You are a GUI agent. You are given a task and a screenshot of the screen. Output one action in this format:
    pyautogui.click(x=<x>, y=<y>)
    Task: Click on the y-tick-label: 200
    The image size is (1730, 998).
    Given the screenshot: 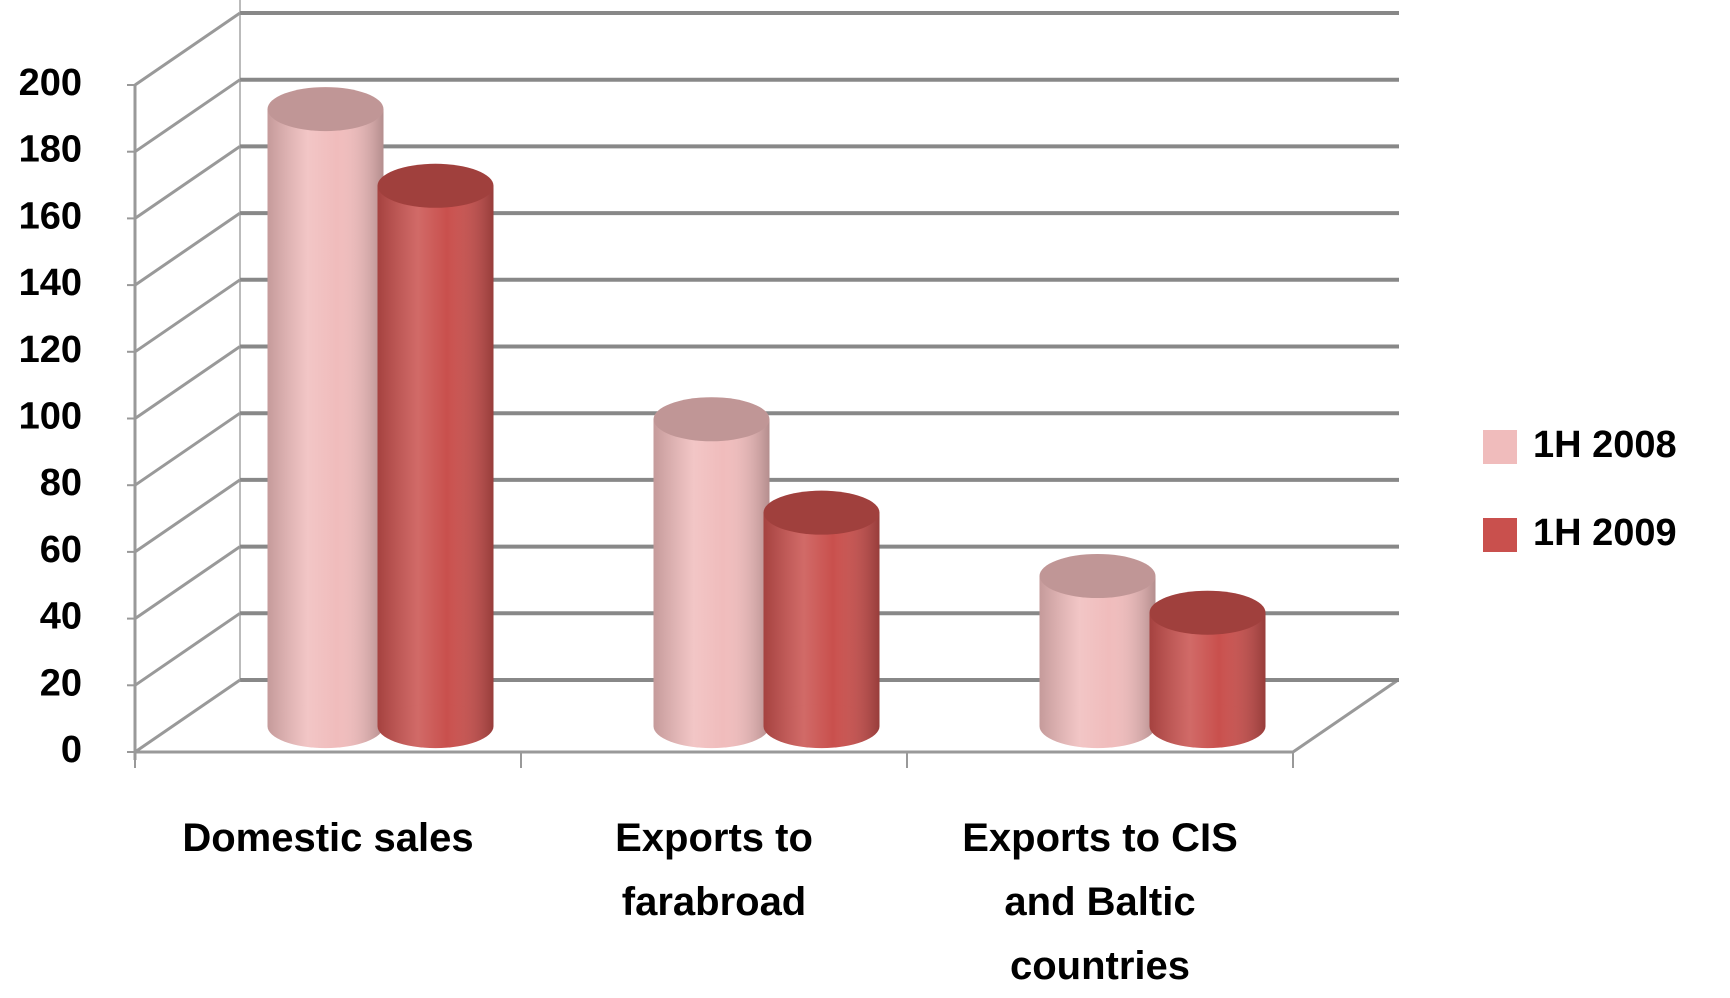 What is the action you would take?
    pyautogui.click(x=50, y=83)
    